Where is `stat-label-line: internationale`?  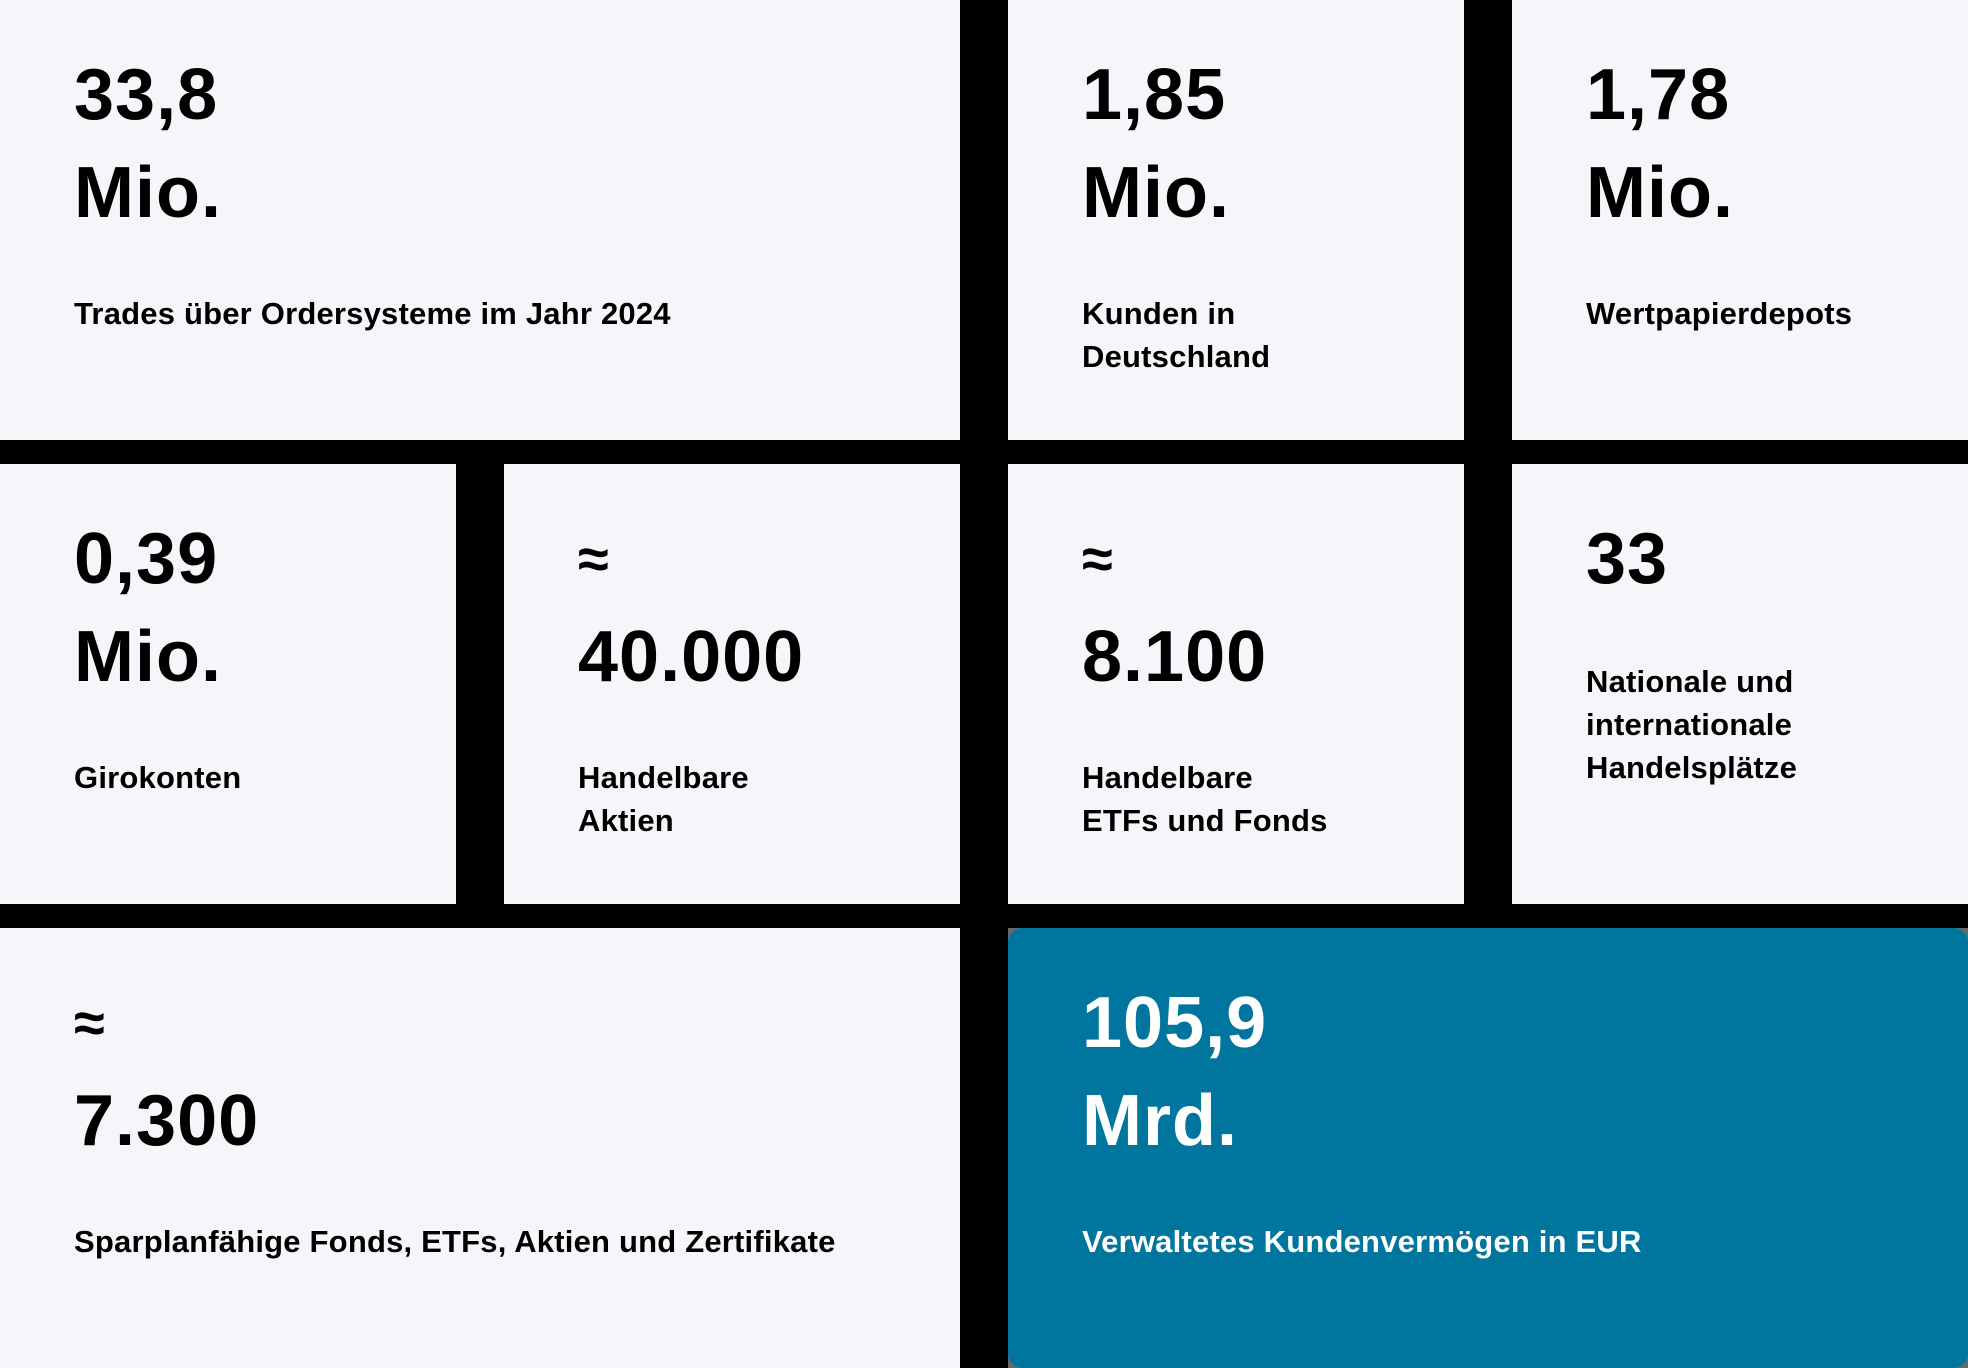
stat-label-line: internationale is located at coordinates (1689, 724).